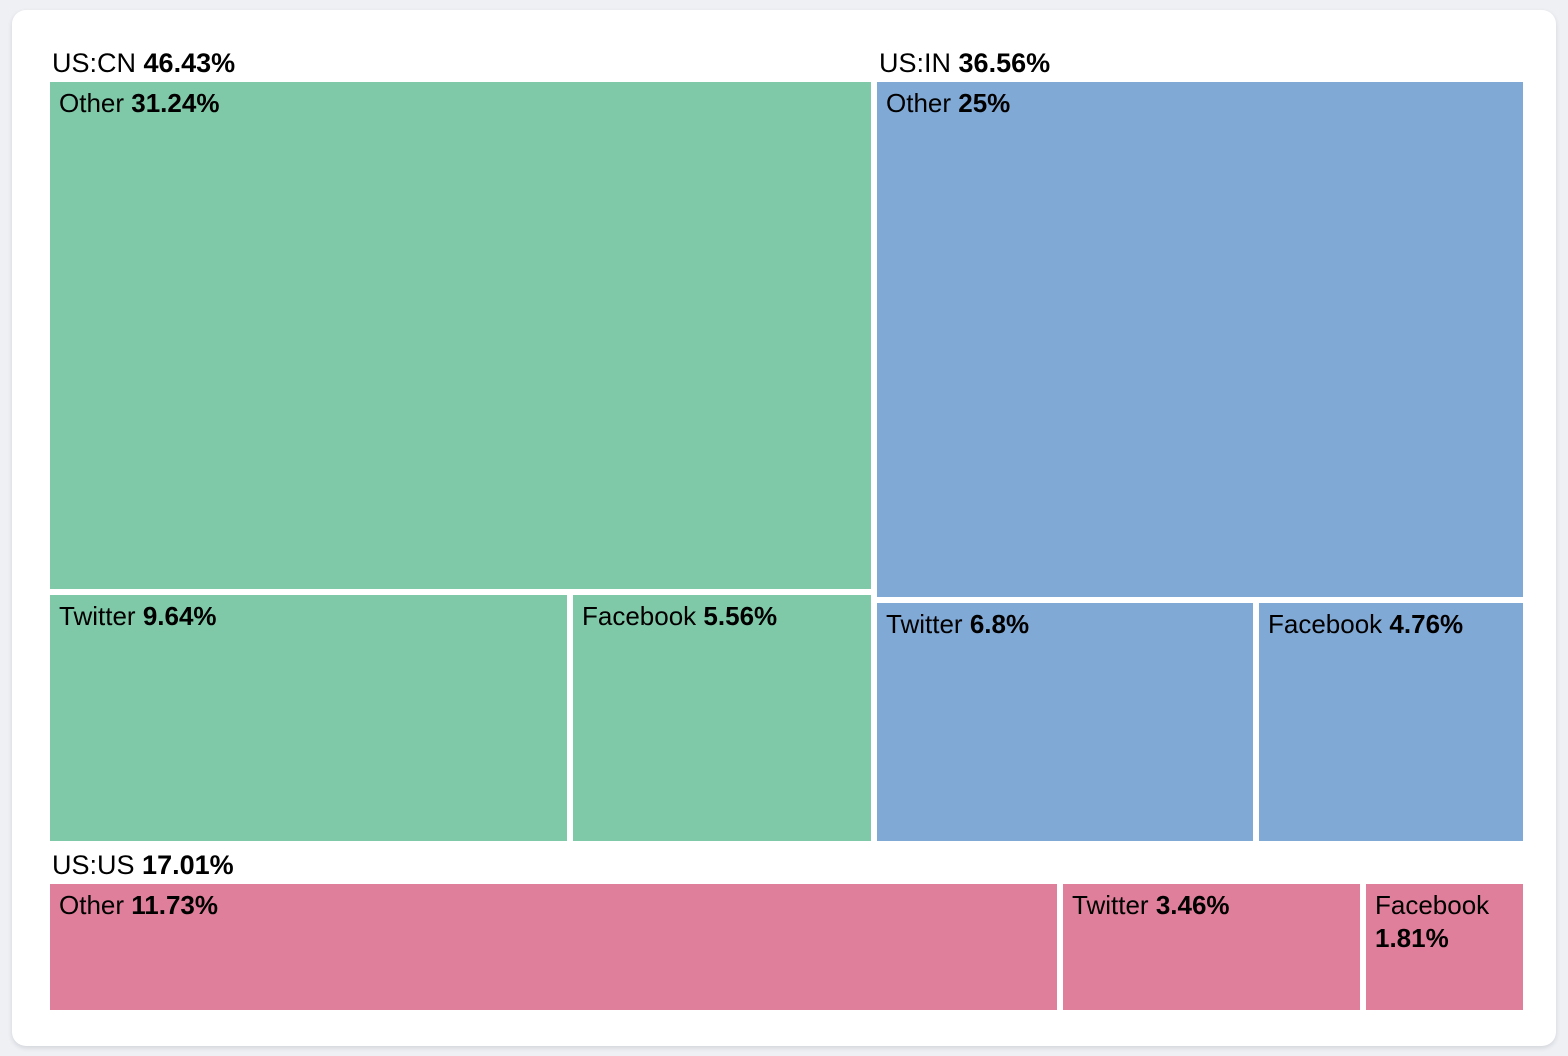  Describe the element at coordinates (999, 624) in the screenshot. I see `cell-percent: 6.8%` at that location.